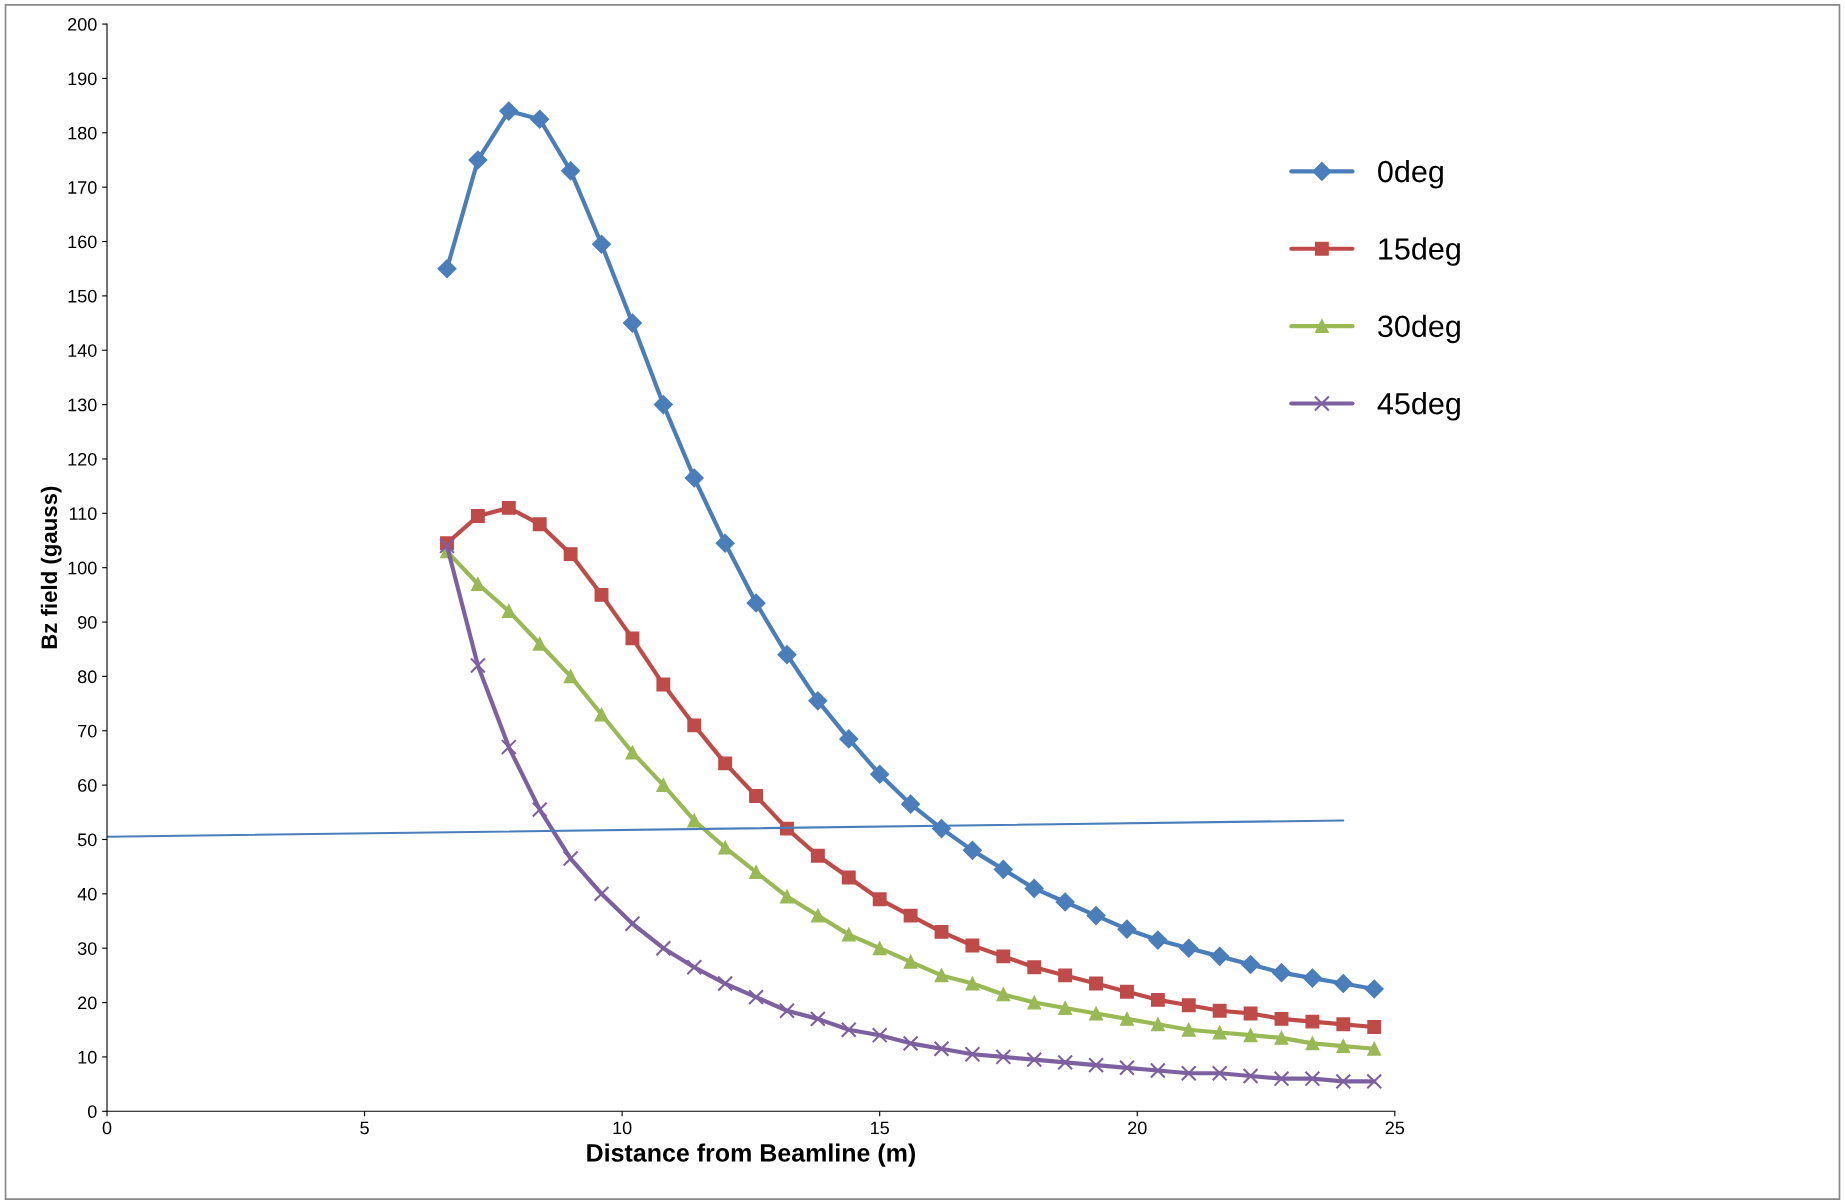  What do you see at coordinates (92, 1112) in the screenshot?
I see `y-tick-label: 0` at bounding box center [92, 1112].